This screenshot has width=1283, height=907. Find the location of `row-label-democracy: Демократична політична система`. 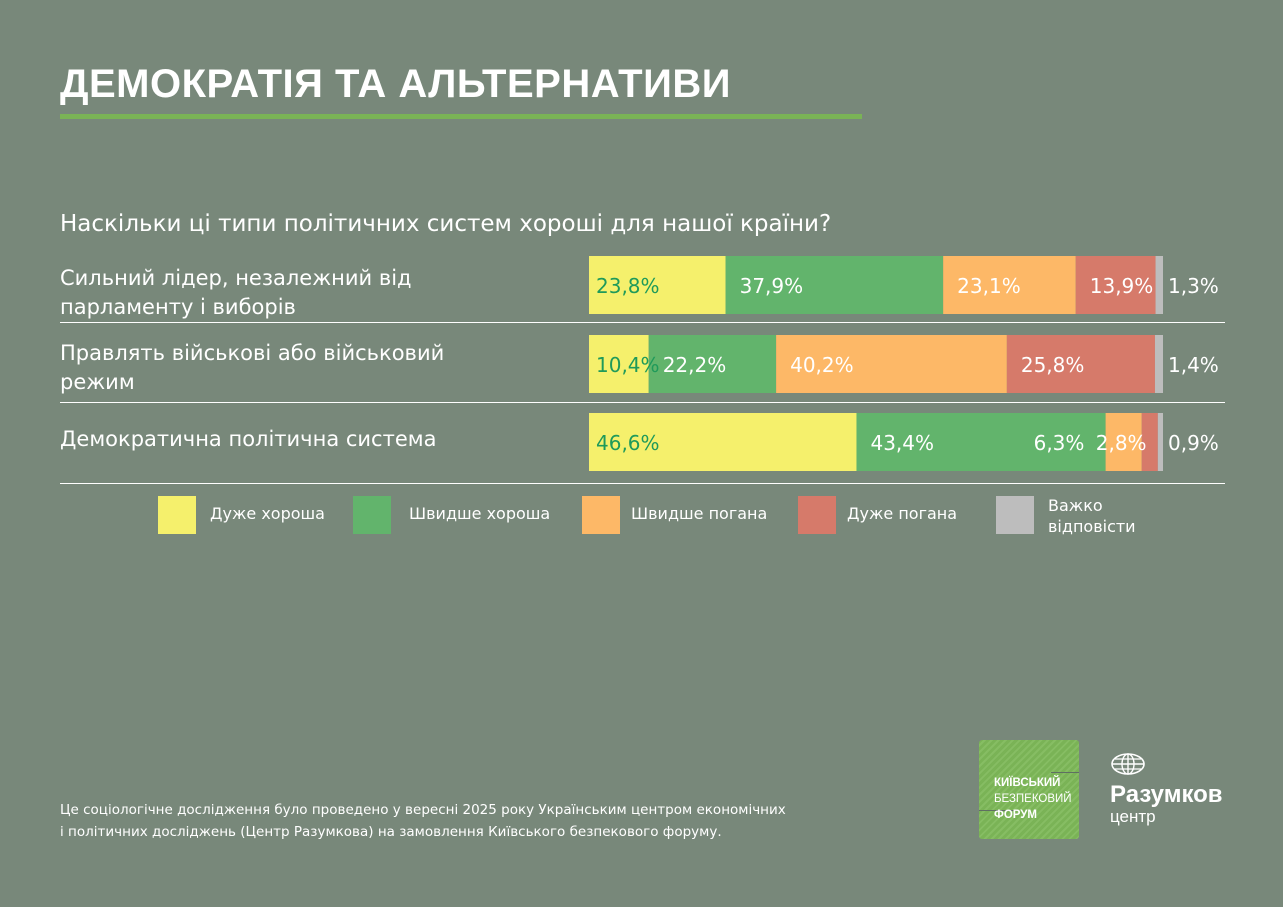

row-label-democracy: Демократична політична система is located at coordinates (310, 439).